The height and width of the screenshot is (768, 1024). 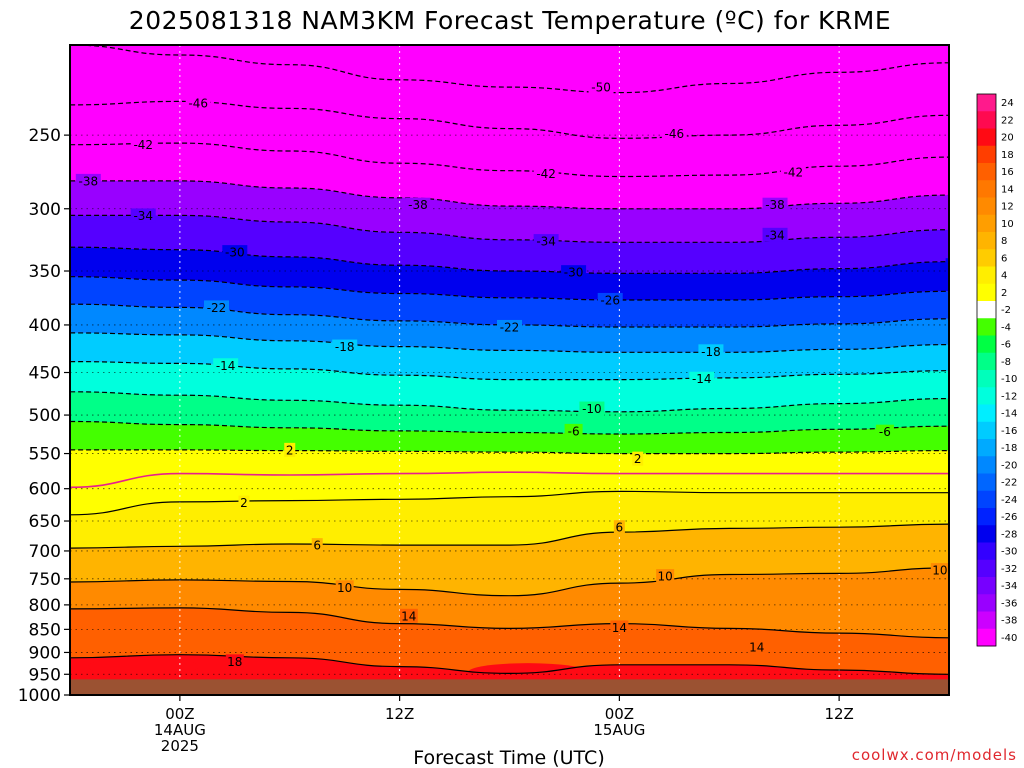 What do you see at coordinates (1007, 207) in the screenshot?
I see `colorbar-label: 12` at bounding box center [1007, 207].